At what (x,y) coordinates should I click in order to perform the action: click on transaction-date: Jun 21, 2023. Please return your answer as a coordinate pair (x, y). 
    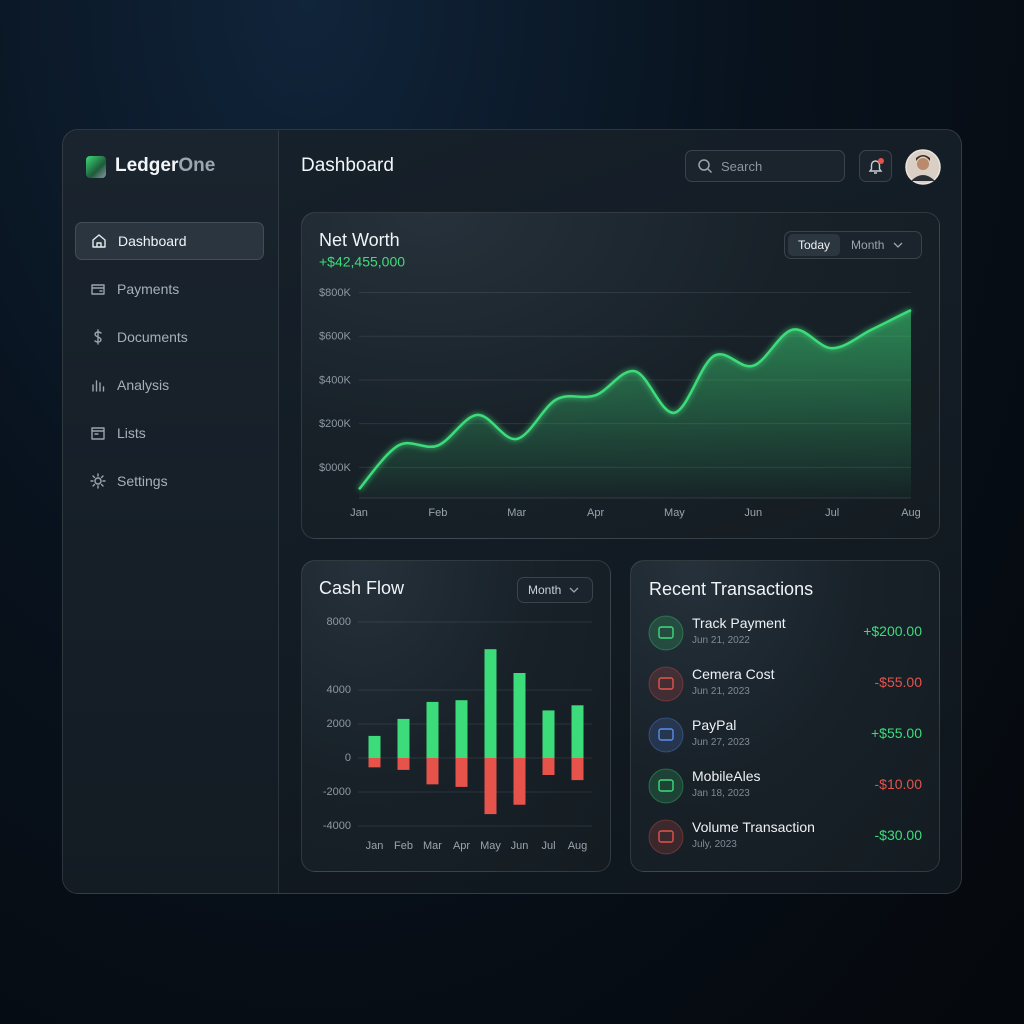
    Looking at the image, I should click on (721, 691).